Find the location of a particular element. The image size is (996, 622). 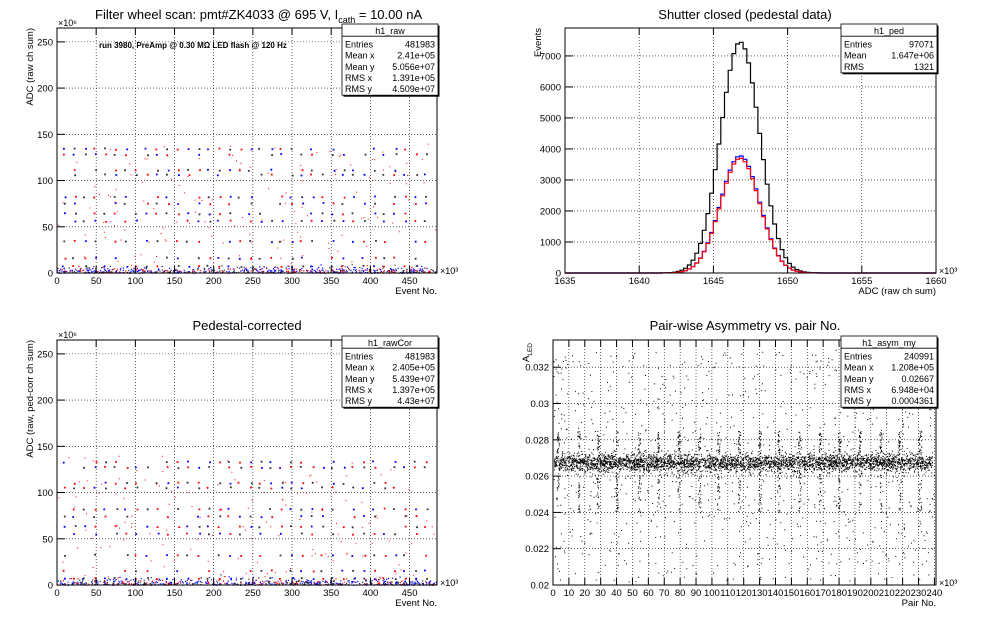

y-tick-label: 0.026 is located at coordinates (537, 477).